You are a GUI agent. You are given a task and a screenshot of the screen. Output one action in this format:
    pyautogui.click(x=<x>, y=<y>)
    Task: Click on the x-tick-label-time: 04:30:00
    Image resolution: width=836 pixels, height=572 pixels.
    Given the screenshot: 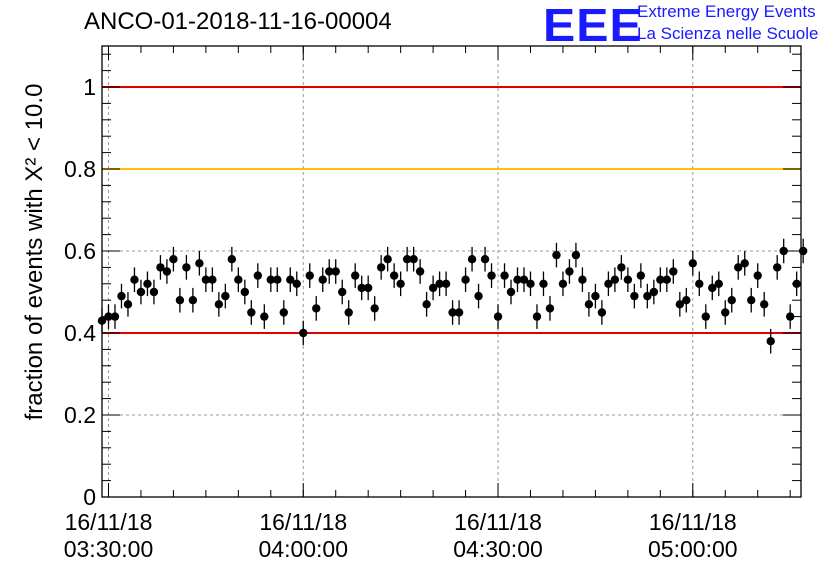 What is the action you would take?
    pyautogui.click(x=498, y=549)
    